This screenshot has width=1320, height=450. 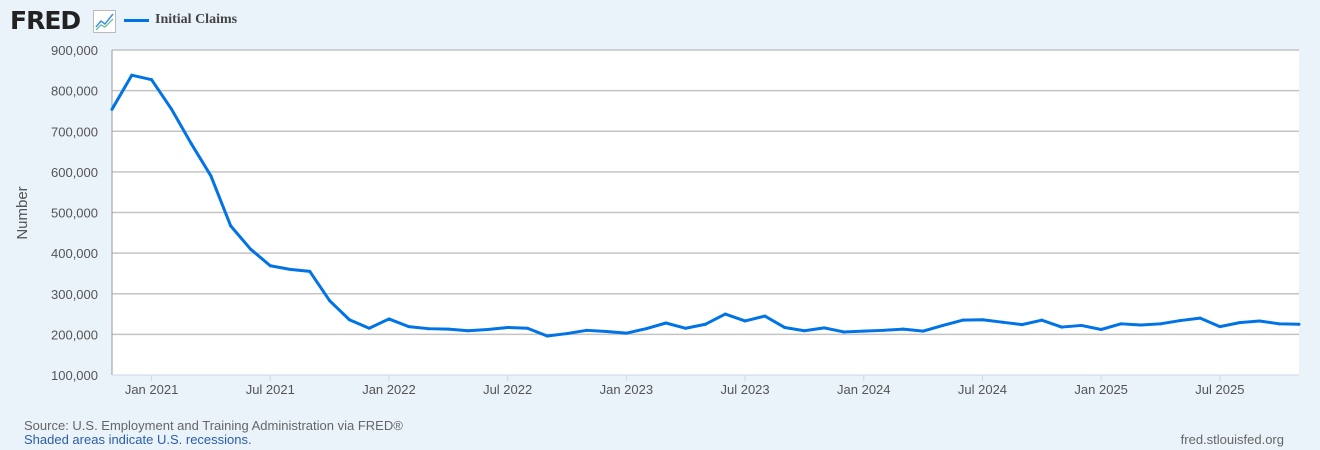 I want to click on y-tick-label: 200,000, so click(x=74, y=334).